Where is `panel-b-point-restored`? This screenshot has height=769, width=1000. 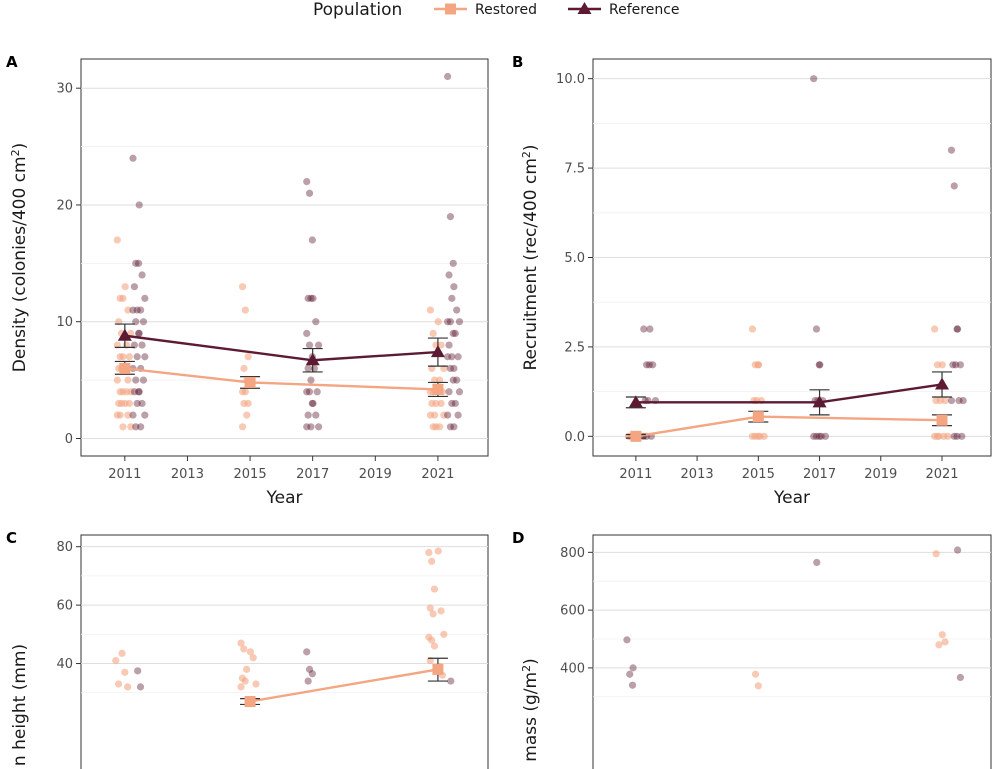
panel-b-point-restored is located at coordinates (937, 436).